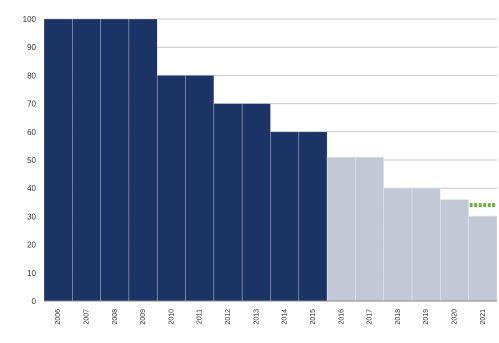 Image resolution: width=499 pixels, height=343 pixels. I want to click on bar-2012, so click(228, 202).